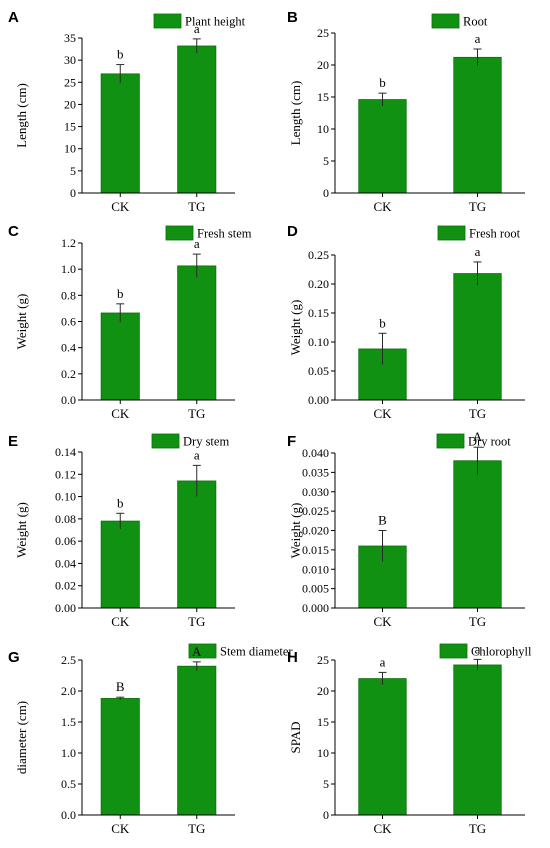 The width and height of the screenshot is (550, 848). I want to click on panel-letter: A, so click(13, 17).